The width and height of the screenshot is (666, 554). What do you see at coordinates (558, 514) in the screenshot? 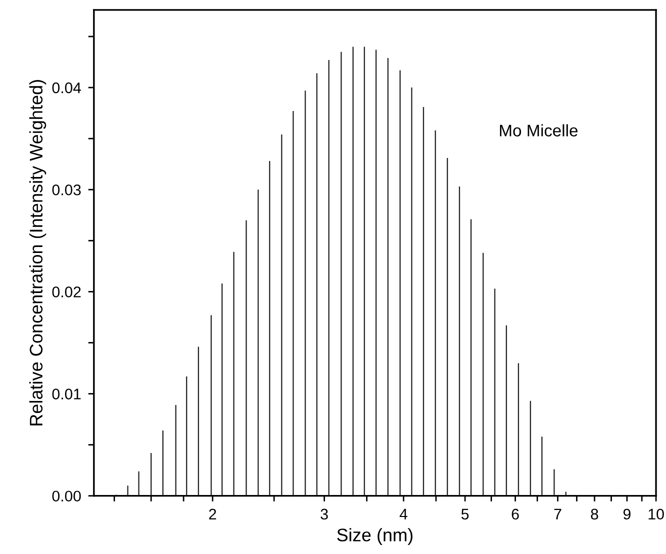
I see `x-tick-label: 7` at bounding box center [558, 514].